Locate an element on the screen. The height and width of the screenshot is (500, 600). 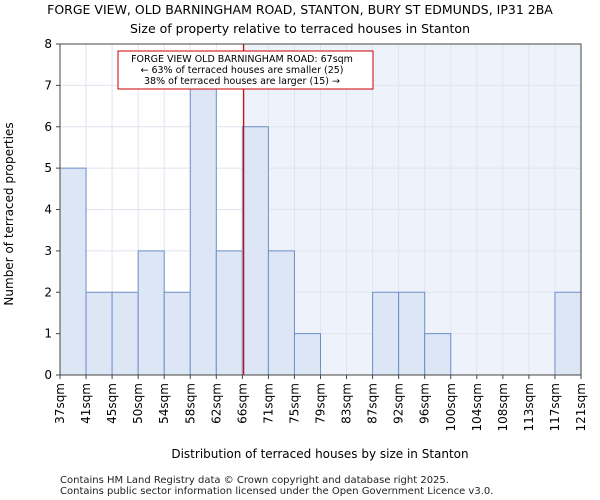
x-tick-label: 92sqm is located at coordinates (399, 403).